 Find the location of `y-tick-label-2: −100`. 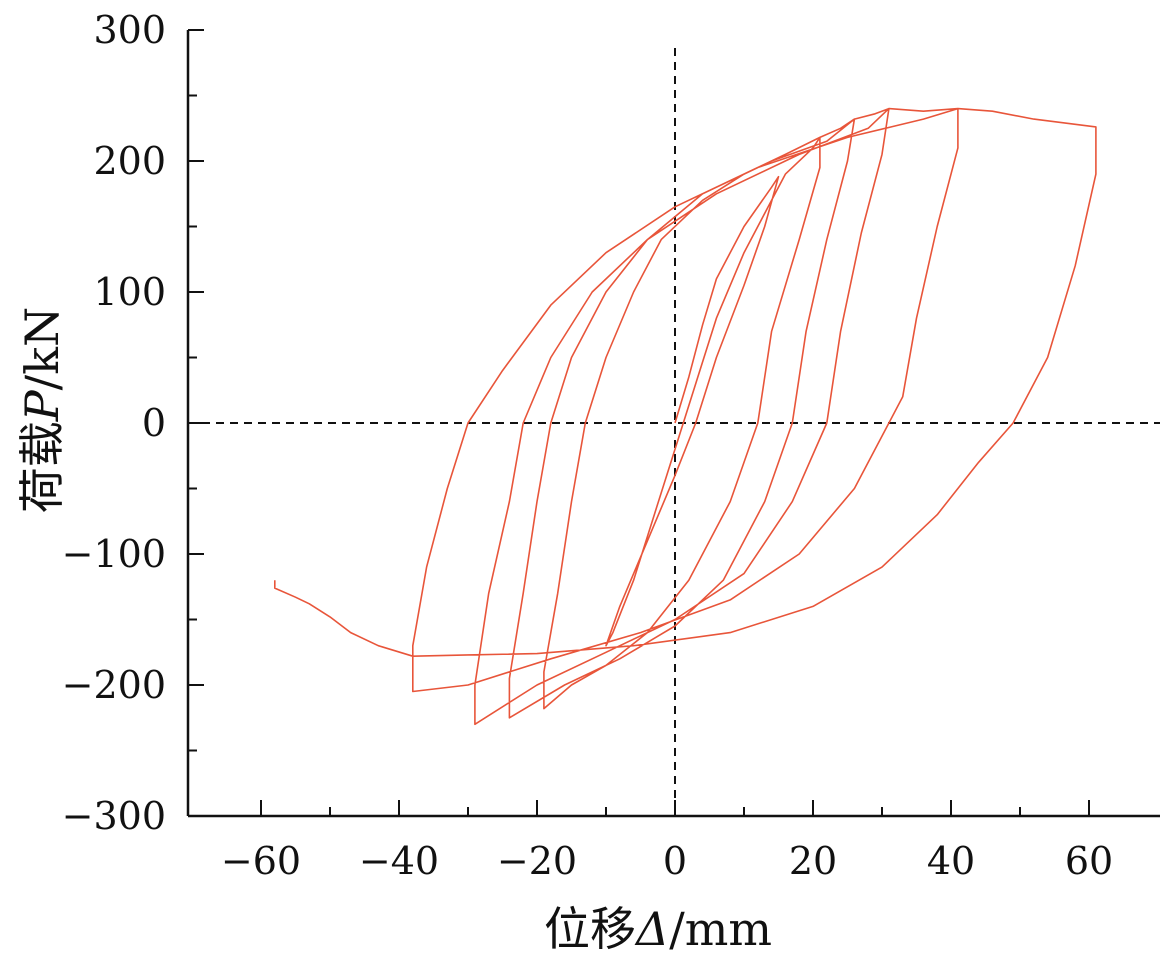

y-tick-label-2: −100 is located at coordinates (114, 554).